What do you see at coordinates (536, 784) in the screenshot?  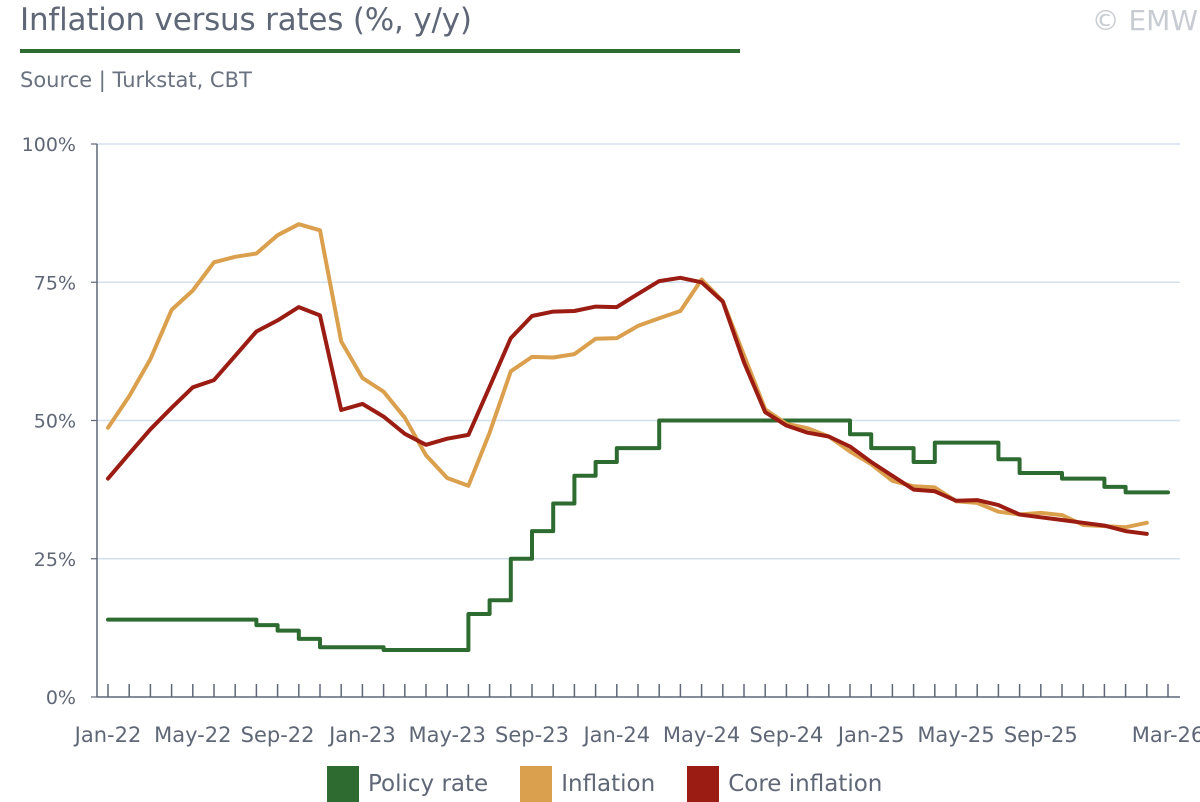 I see `legend-swatch-inflation` at bounding box center [536, 784].